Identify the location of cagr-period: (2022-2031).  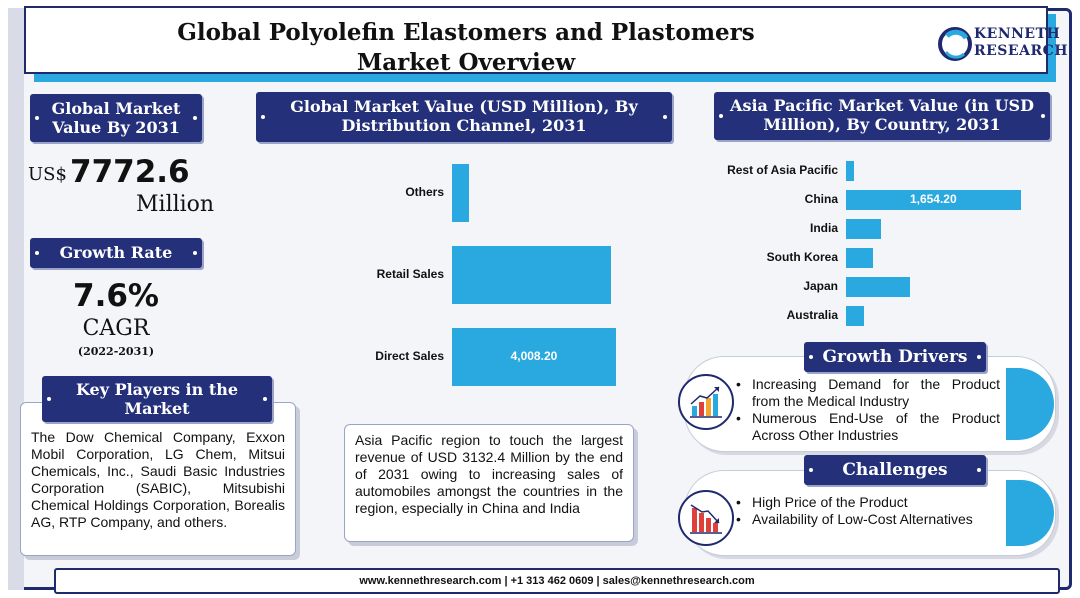
(116, 351).